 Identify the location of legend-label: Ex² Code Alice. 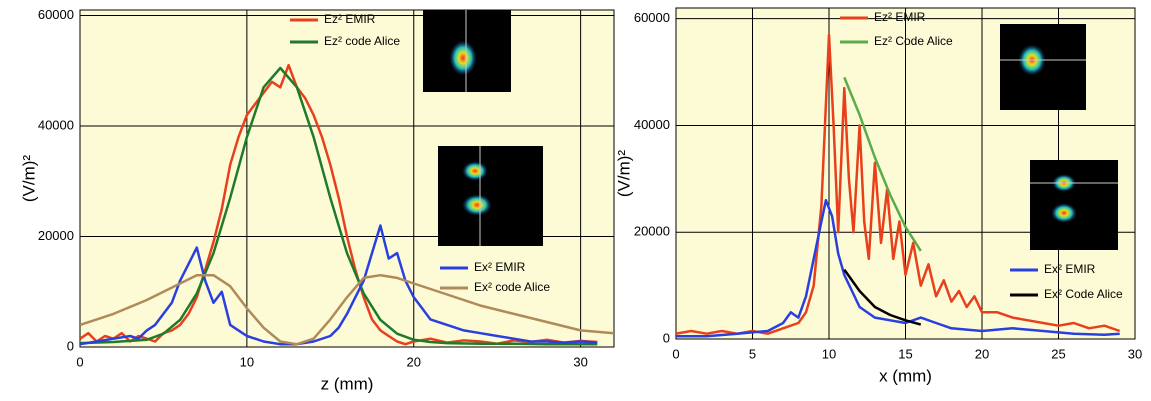
(1083, 294).